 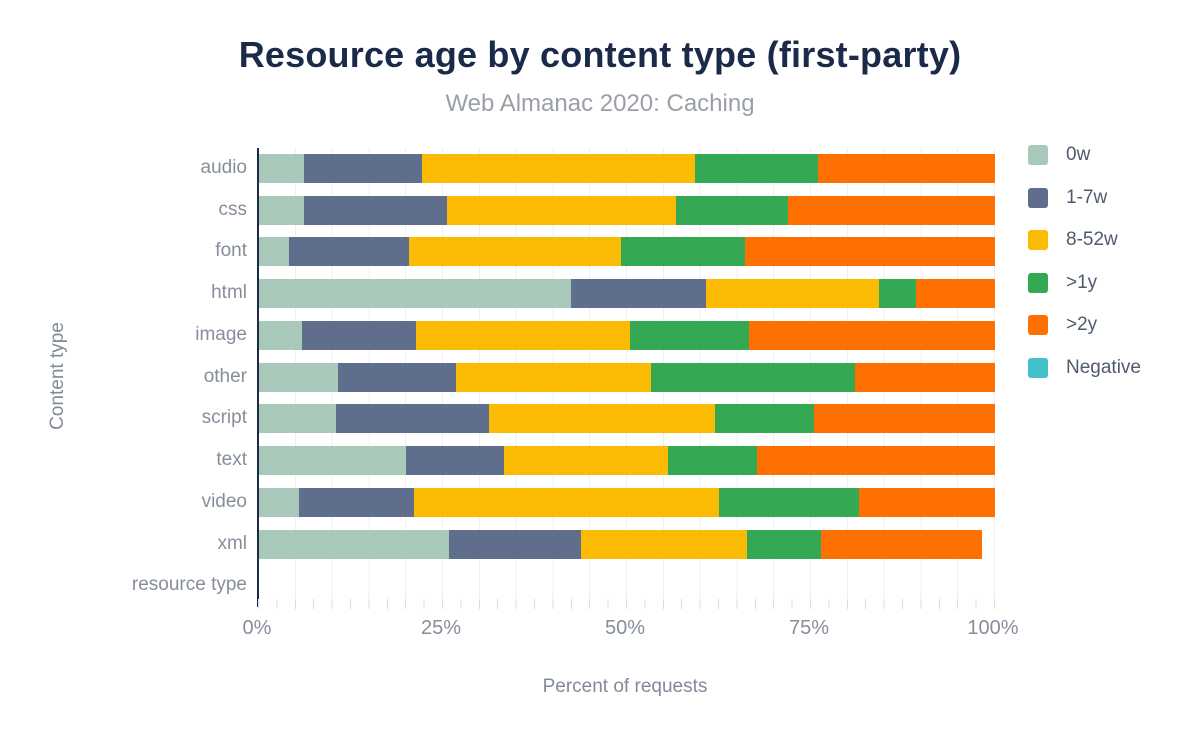 I want to click on x-tick-label-25pct: 25%, so click(x=441, y=628).